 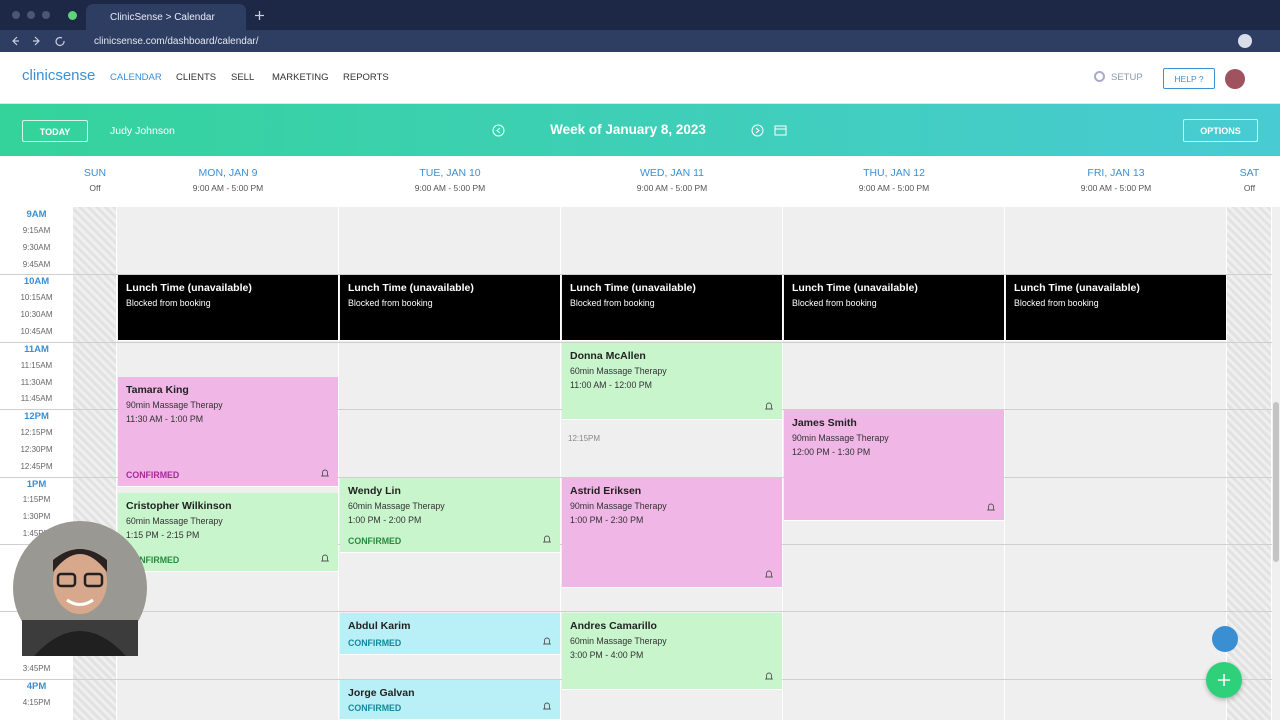 I want to click on appointment-title: Tamara King, so click(x=157, y=390).